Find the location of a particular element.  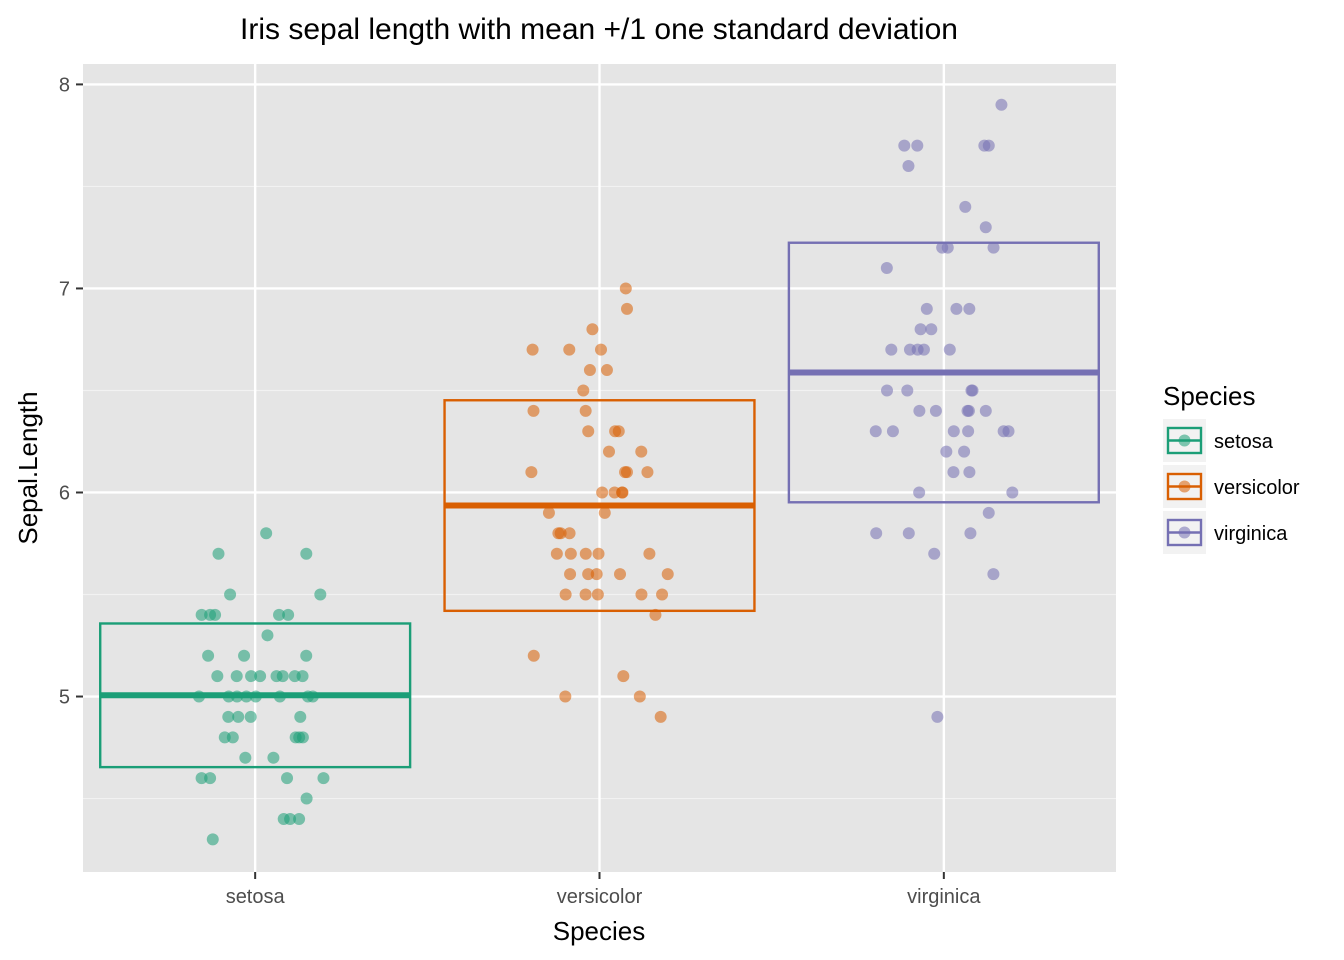

x-axis-label: Species is located at coordinates (599, 931).